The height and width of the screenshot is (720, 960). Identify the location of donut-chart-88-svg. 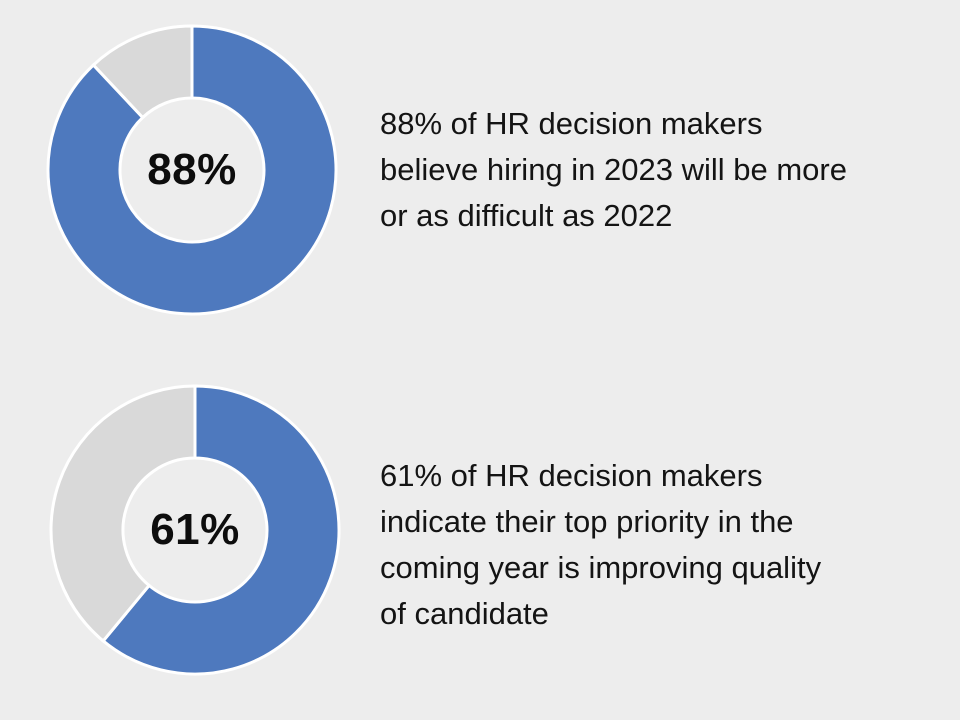
(192, 170).